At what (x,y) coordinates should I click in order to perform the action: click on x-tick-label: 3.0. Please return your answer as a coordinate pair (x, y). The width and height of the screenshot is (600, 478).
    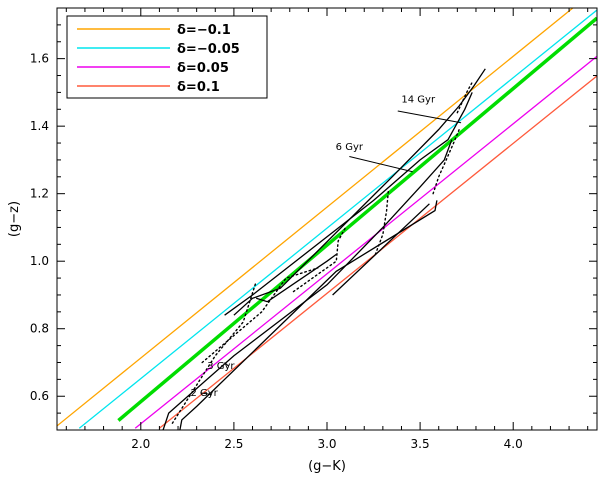
    Looking at the image, I should click on (326, 444).